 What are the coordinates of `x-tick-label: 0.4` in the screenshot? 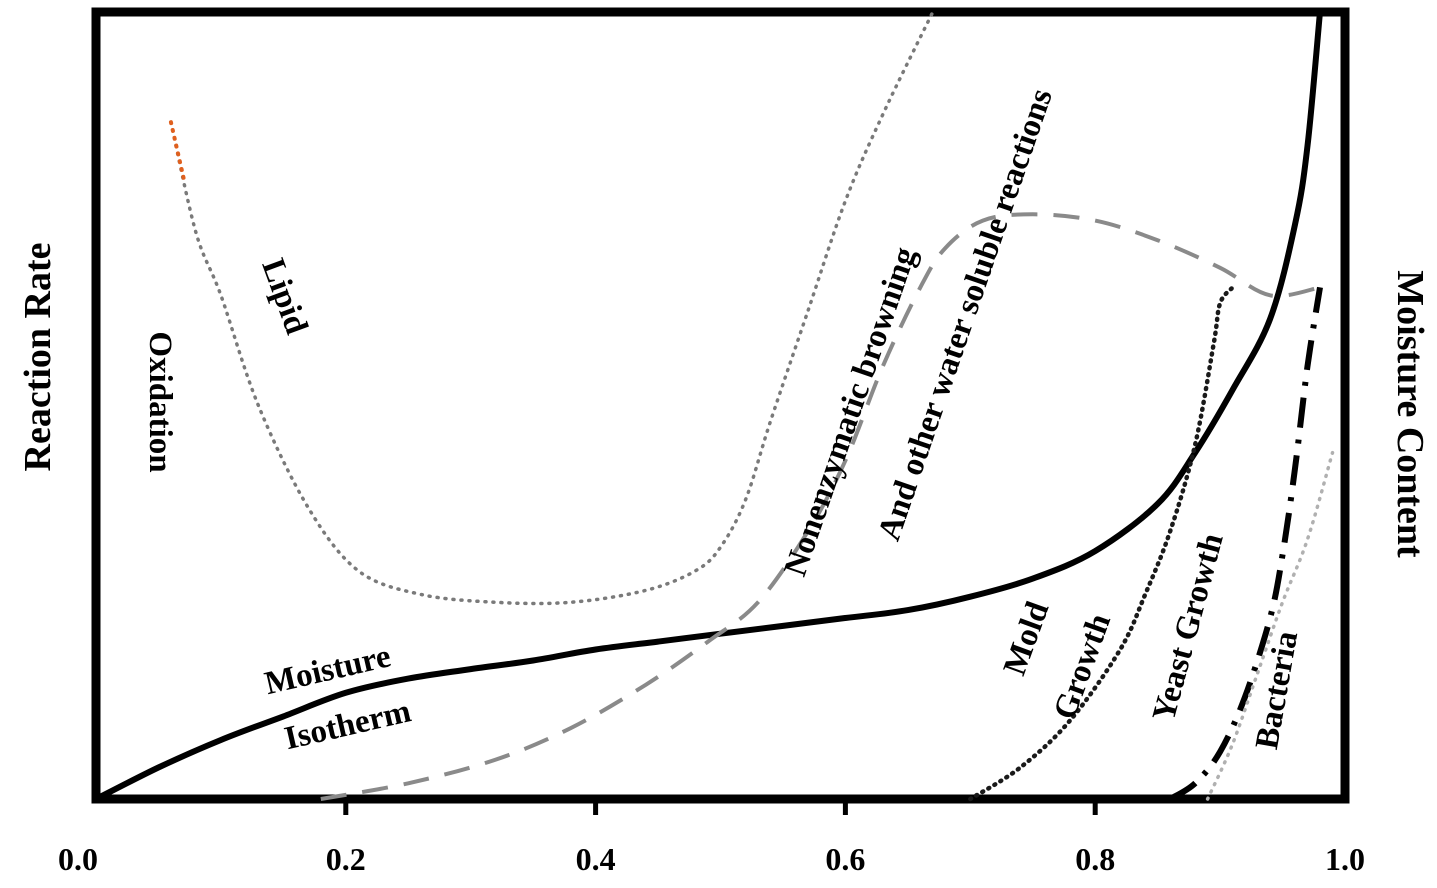 It's located at (596, 859).